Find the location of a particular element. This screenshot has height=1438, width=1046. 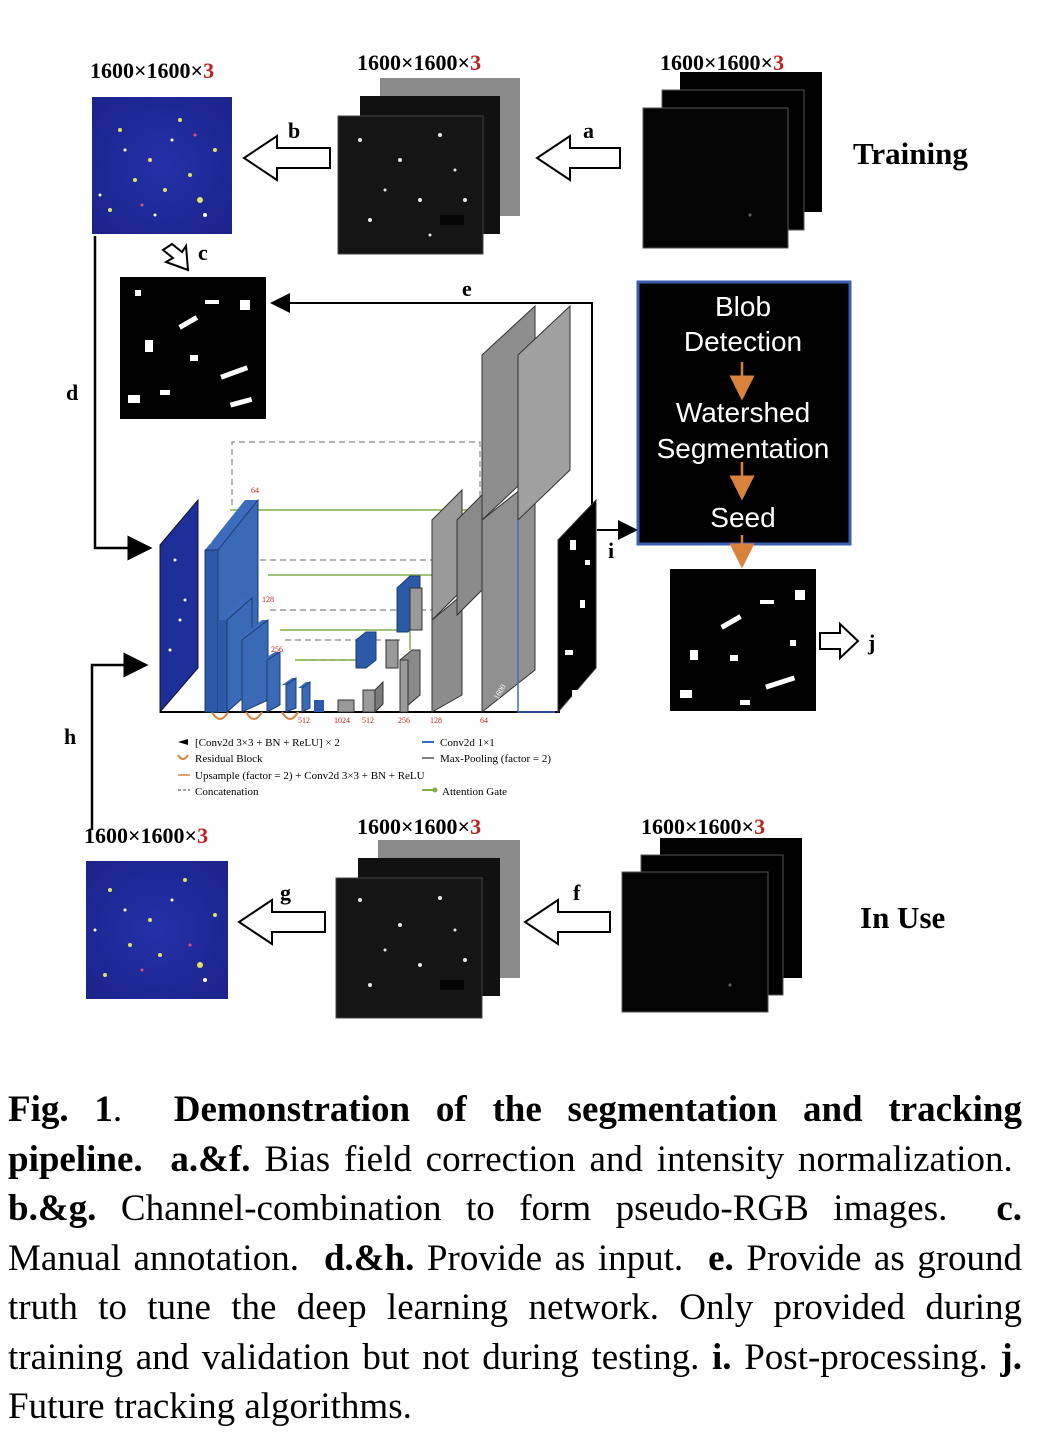

arrow-j-hollow is located at coordinates (839, 641).